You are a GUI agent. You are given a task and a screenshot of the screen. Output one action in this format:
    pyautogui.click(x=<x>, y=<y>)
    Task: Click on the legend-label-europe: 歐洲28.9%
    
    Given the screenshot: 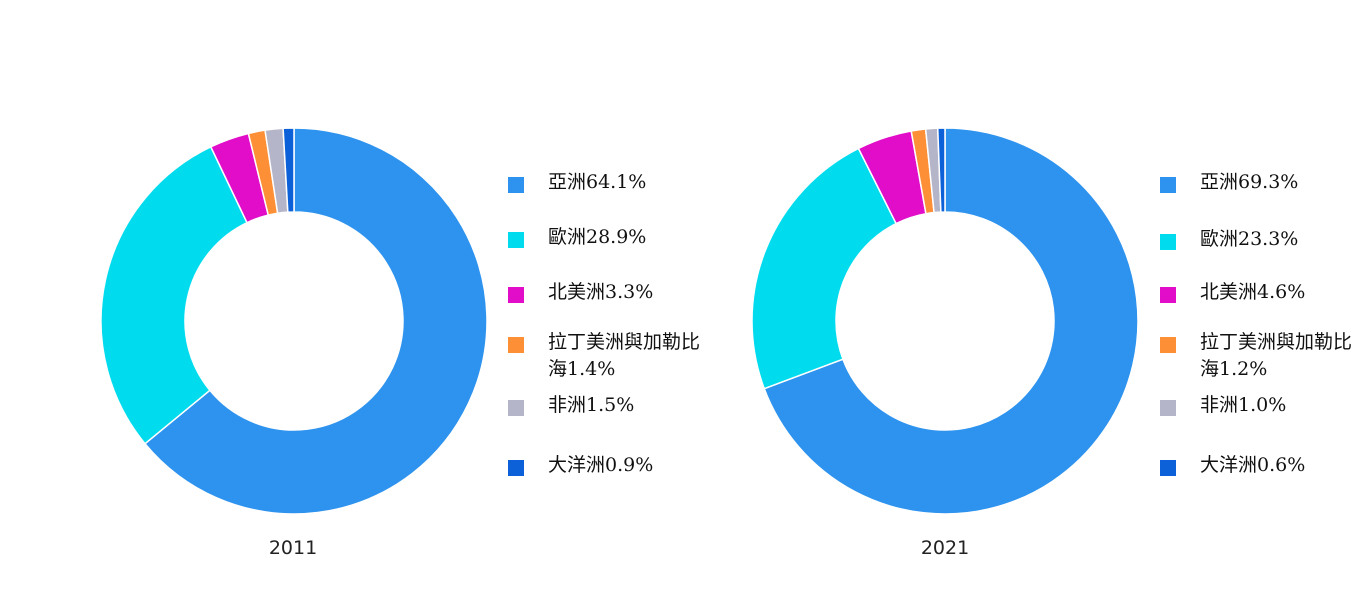 What is the action you would take?
    pyautogui.click(x=628, y=237)
    